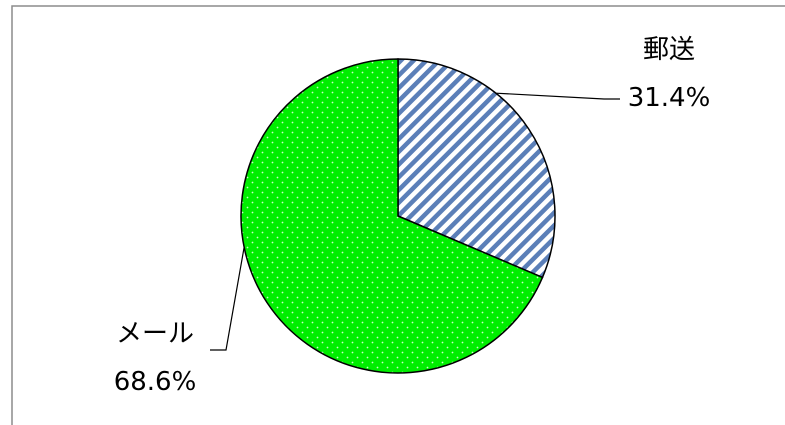 This screenshot has height=425, width=785. I want to click on slice-label-name-mail: メール, so click(155, 334).